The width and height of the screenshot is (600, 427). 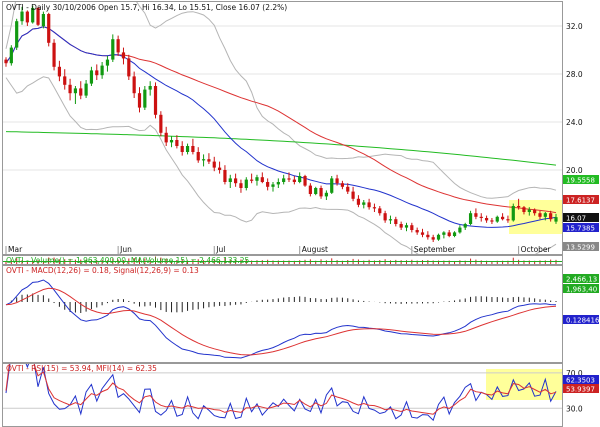 What do you see at coordinates (574, 26) in the screenshot?
I see `price-y-tick-label: 32.0` at bounding box center [574, 26].